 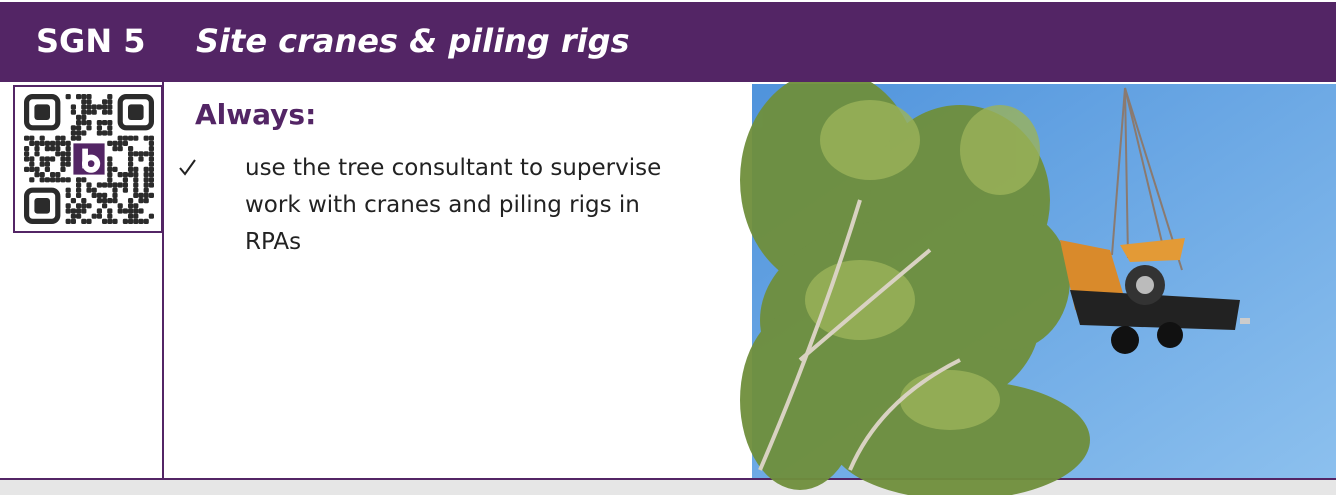 I want to click on qr-code, so click(x=89, y=158).